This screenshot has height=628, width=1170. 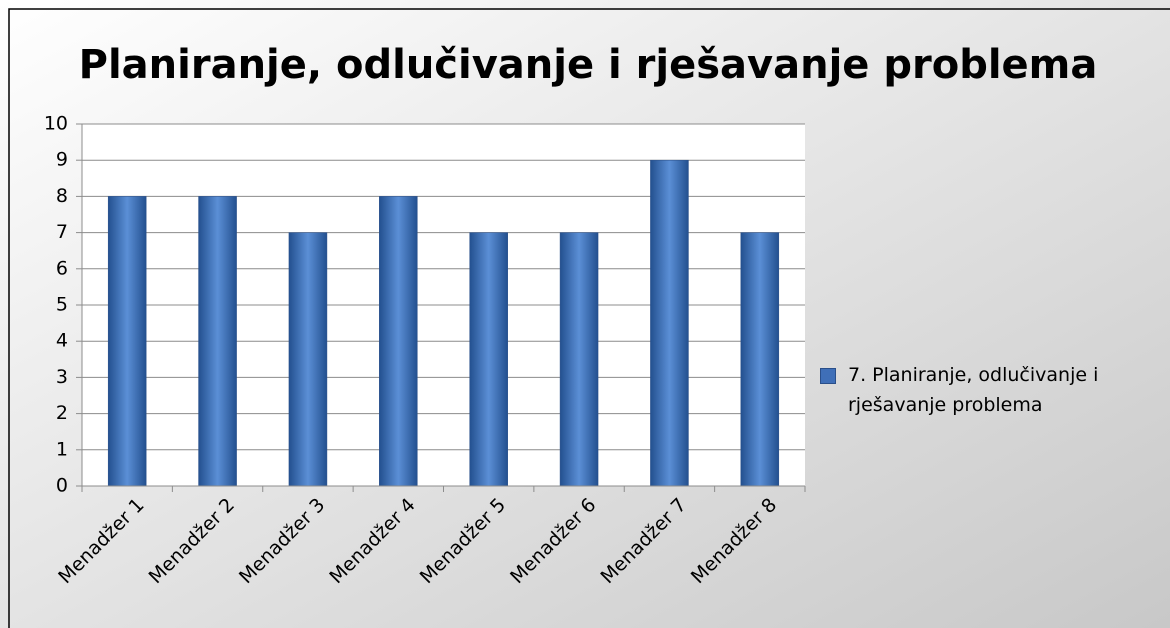 I want to click on y-tick-label: 6, so click(x=62, y=268).